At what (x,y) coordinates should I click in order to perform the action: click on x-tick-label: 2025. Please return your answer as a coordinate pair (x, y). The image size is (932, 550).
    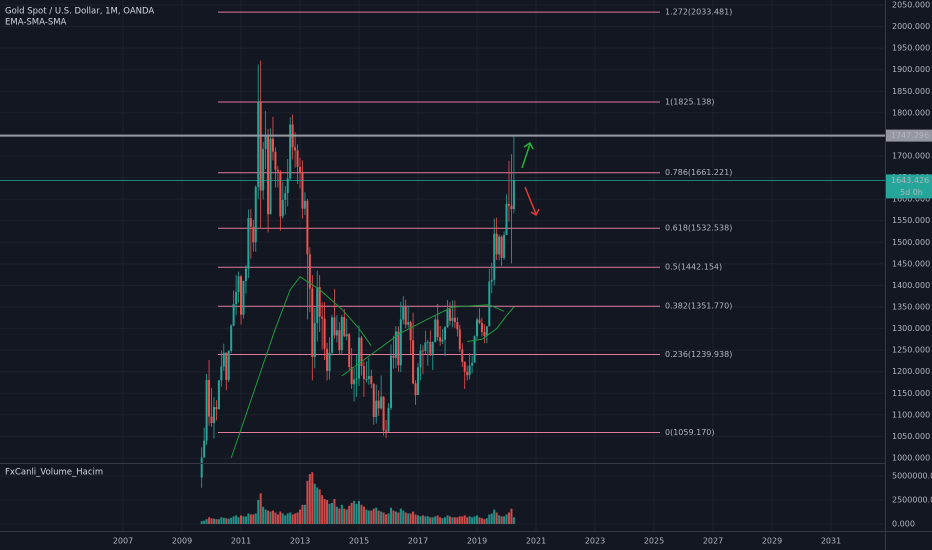
    Looking at the image, I should click on (654, 541).